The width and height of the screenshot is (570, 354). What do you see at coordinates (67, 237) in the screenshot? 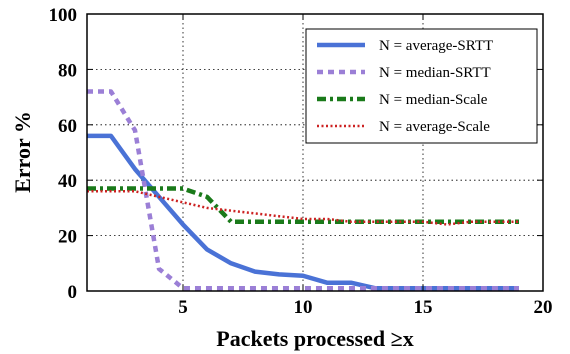
I see `y-tick-label: 20` at bounding box center [67, 237].